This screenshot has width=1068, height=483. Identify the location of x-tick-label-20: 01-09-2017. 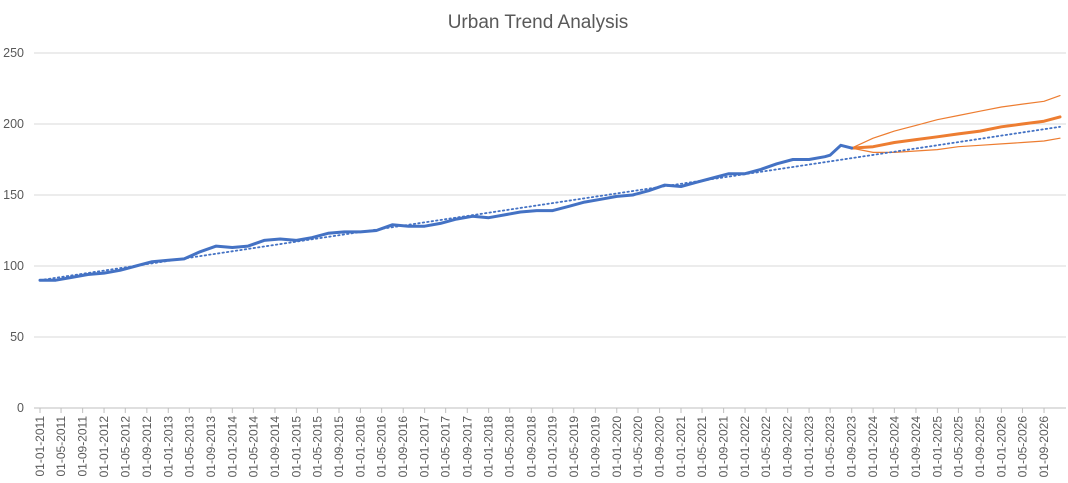
(467, 447).